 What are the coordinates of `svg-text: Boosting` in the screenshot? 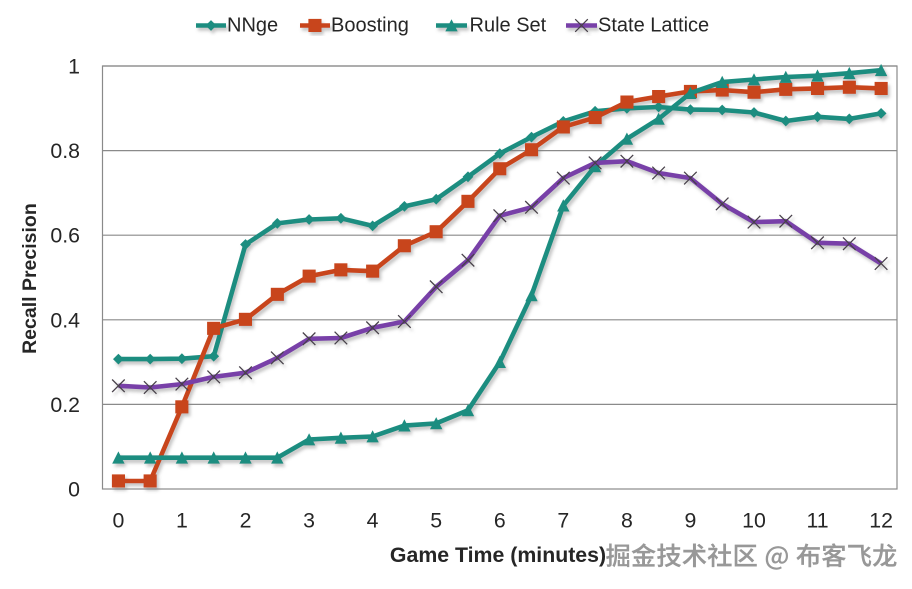 It's located at (370, 25).